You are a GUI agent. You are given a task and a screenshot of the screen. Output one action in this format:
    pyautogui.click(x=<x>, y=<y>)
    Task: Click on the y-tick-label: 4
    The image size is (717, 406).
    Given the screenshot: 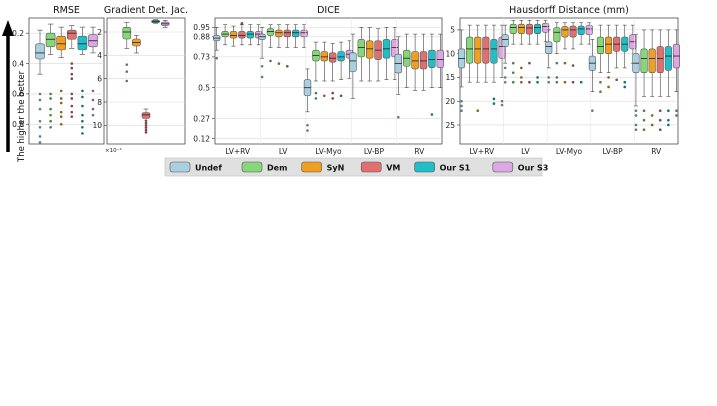 What is the action you would take?
    pyautogui.click(x=99, y=55)
    